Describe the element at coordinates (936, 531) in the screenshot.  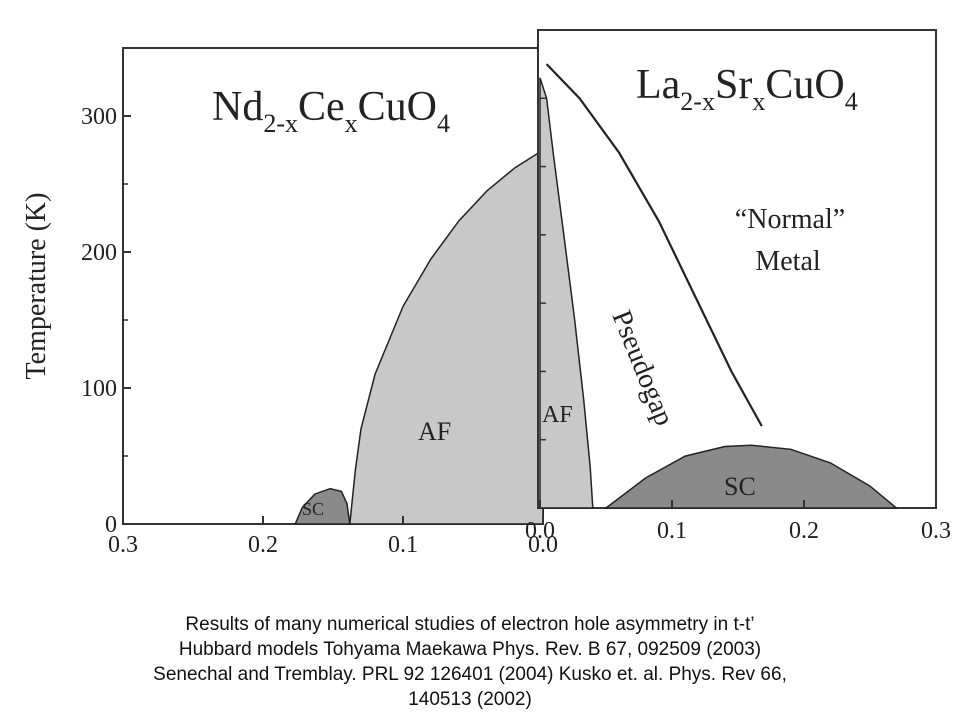
I see `right-x-tick-label: 0.3` at that location.